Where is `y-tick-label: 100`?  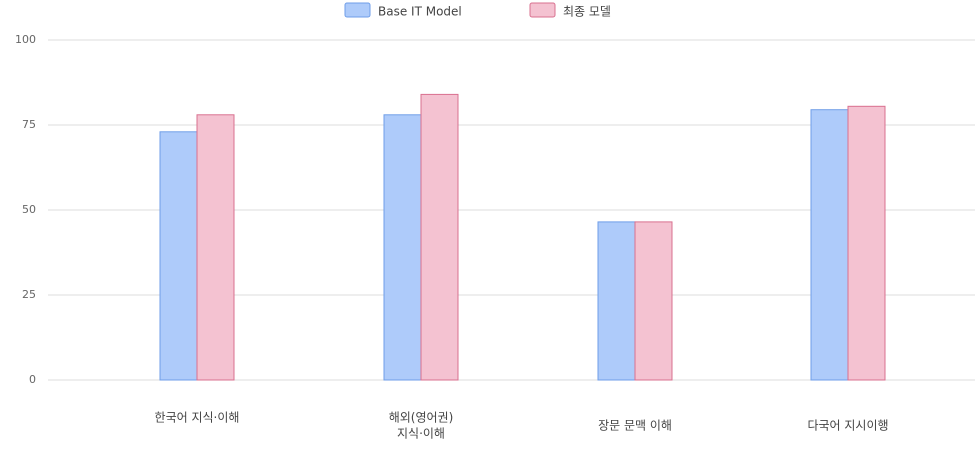 y-tick-label: 100 is located at coordinates (25, 39).